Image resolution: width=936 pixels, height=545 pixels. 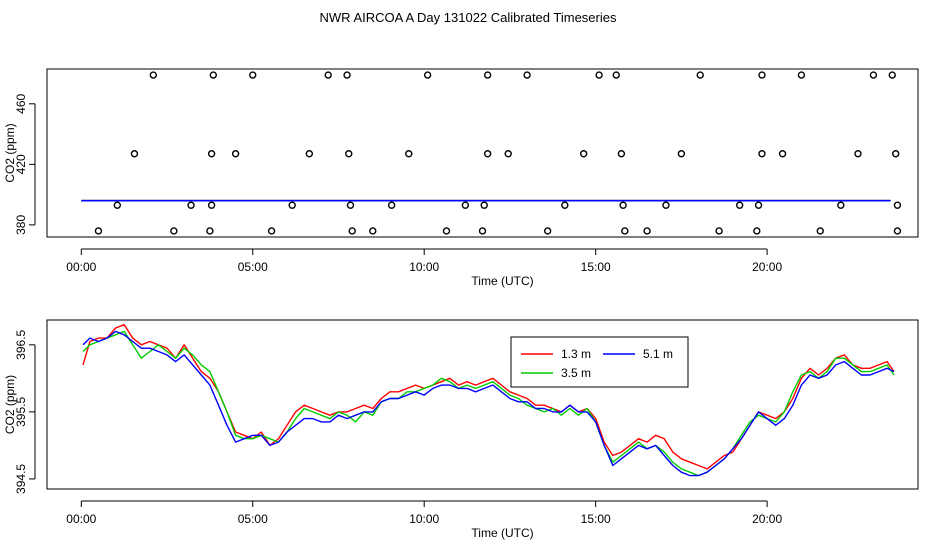 I want to click on y-tick-label: 396.5, so click(x=21, y=344).